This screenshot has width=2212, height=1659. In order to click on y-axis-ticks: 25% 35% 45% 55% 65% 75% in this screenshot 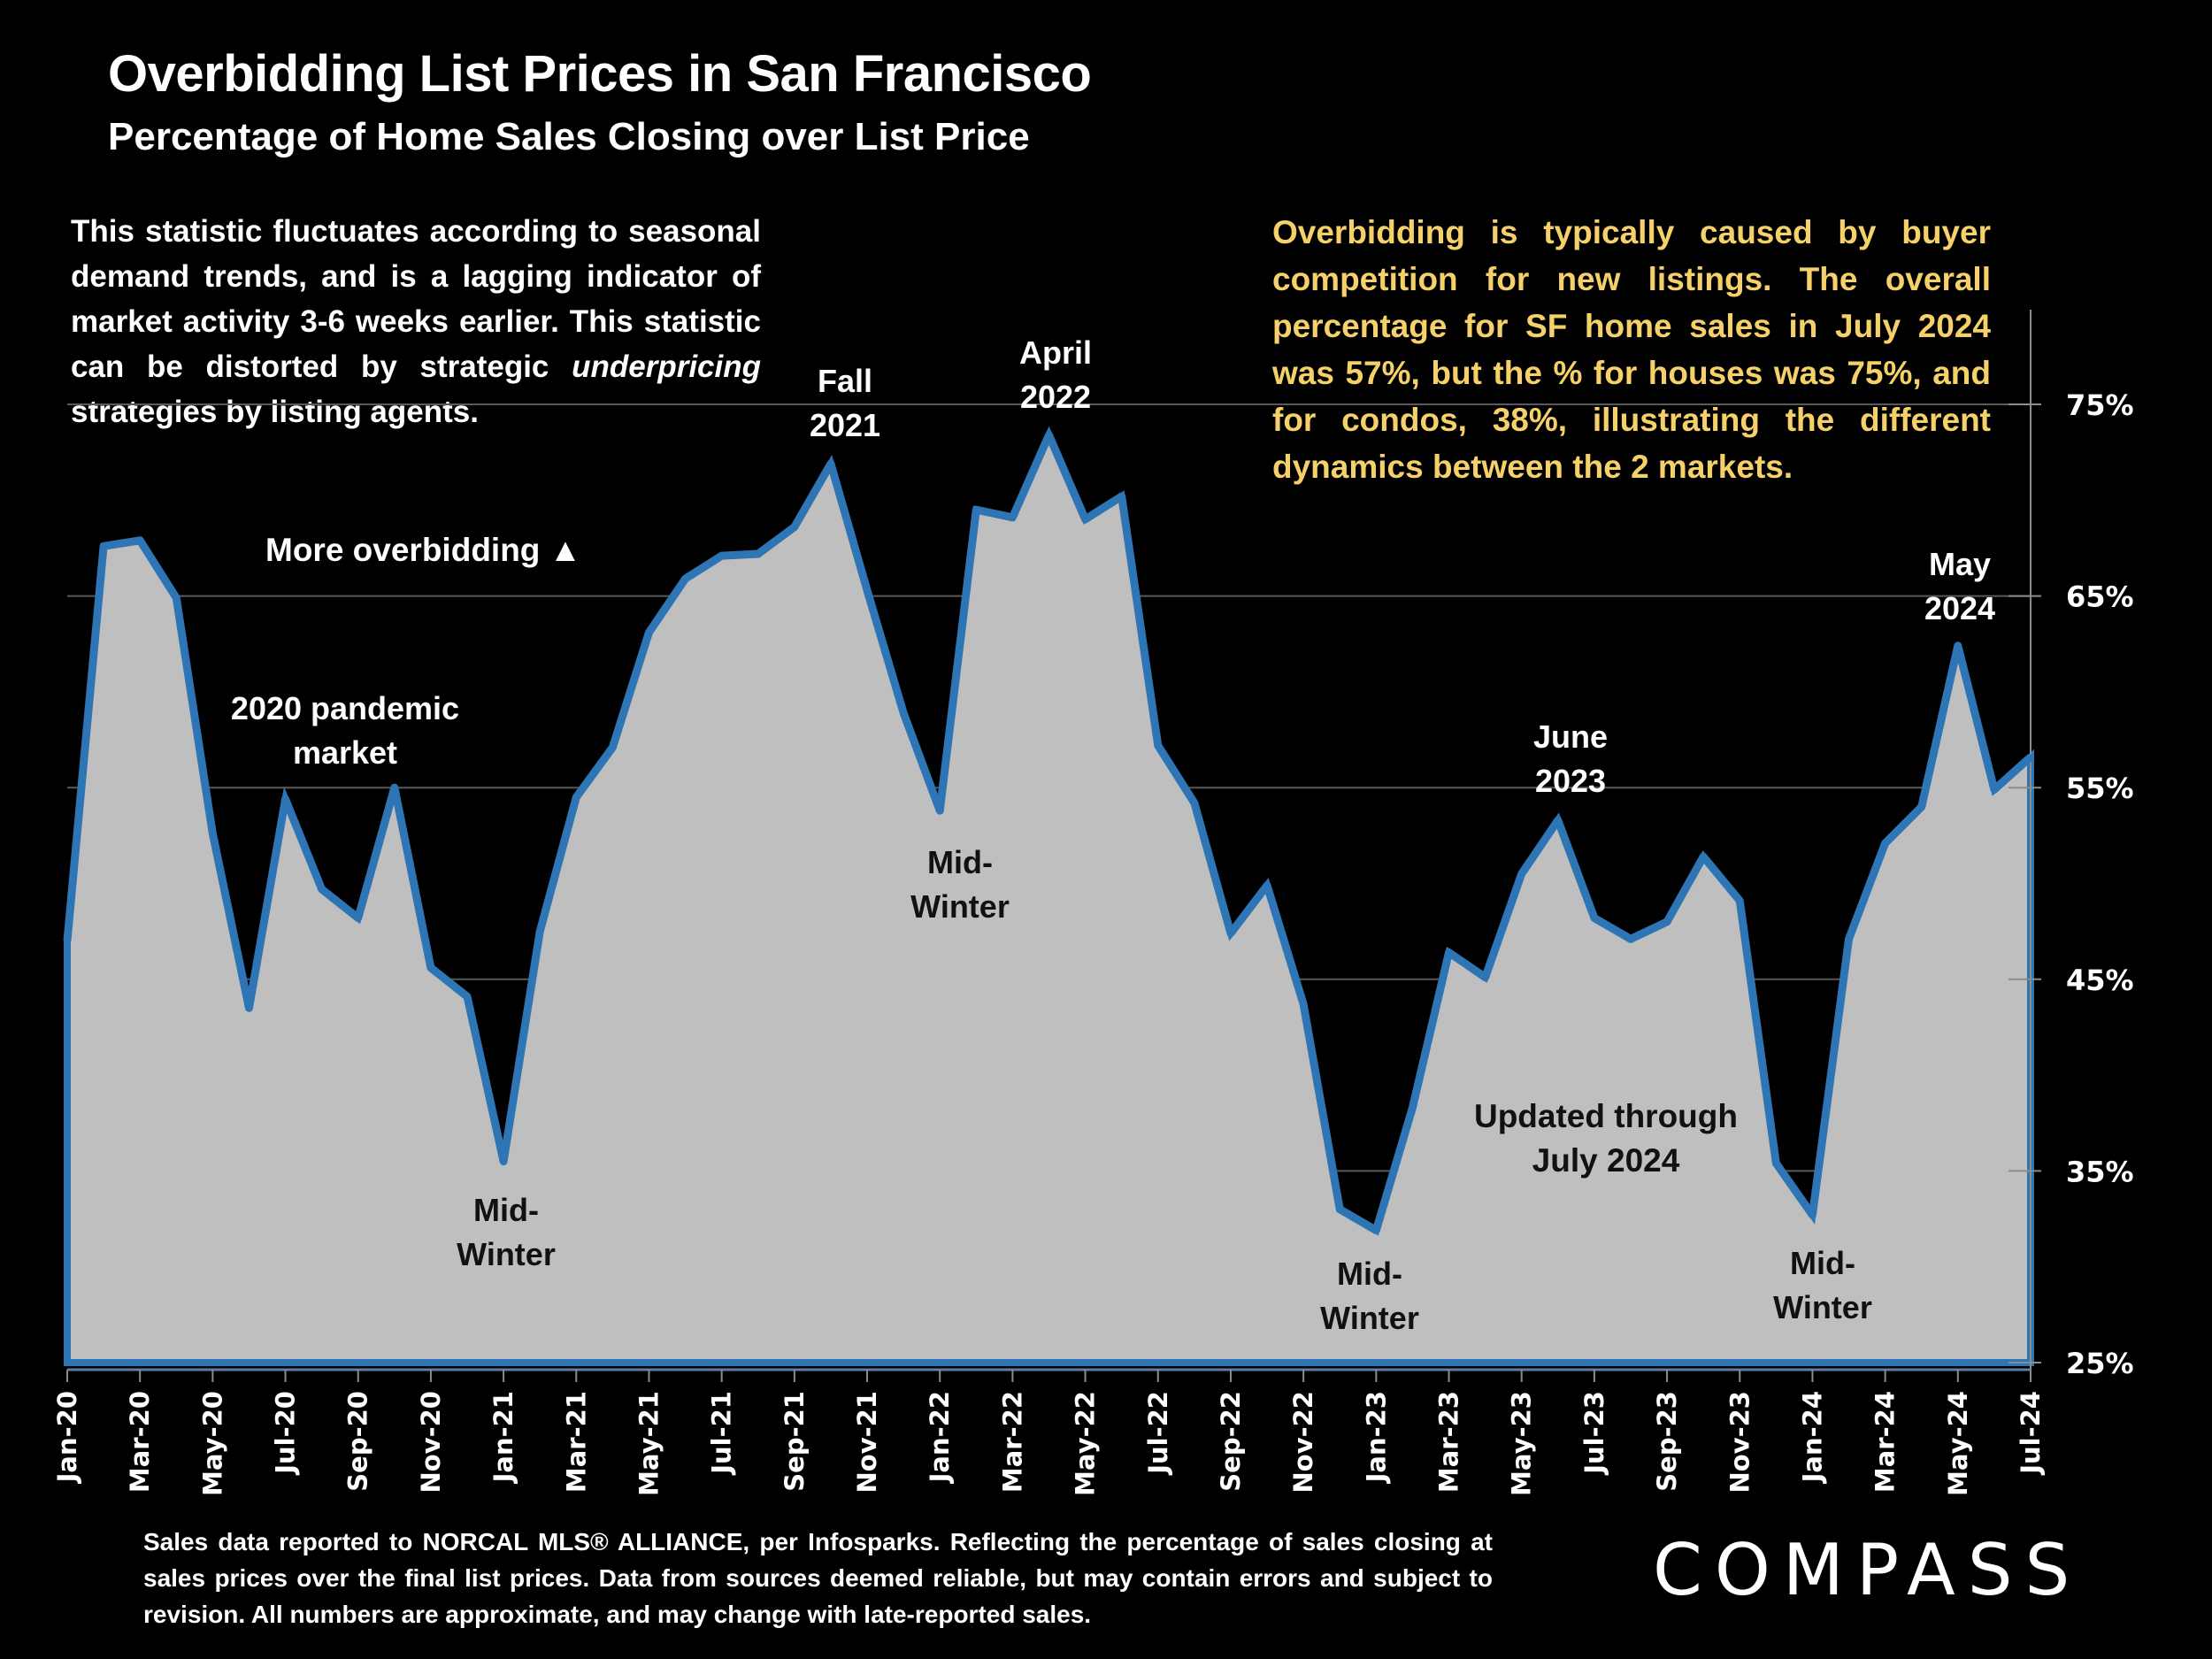, I will do `click(2071, 884)`.